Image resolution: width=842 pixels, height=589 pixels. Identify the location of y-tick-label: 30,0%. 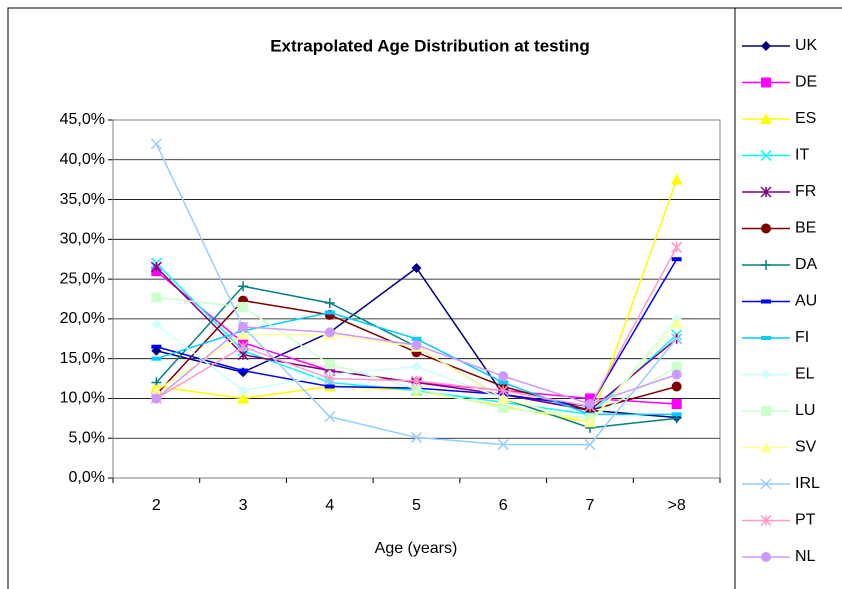
(82, 239).